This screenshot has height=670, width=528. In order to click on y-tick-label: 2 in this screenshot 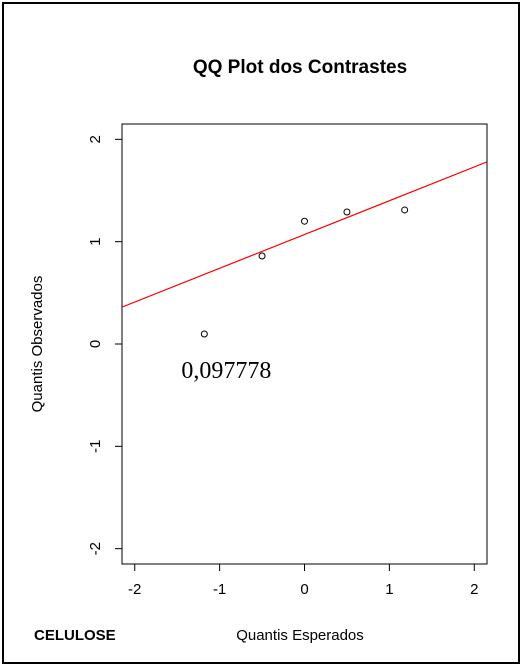, I will do `click(95, 139)`.